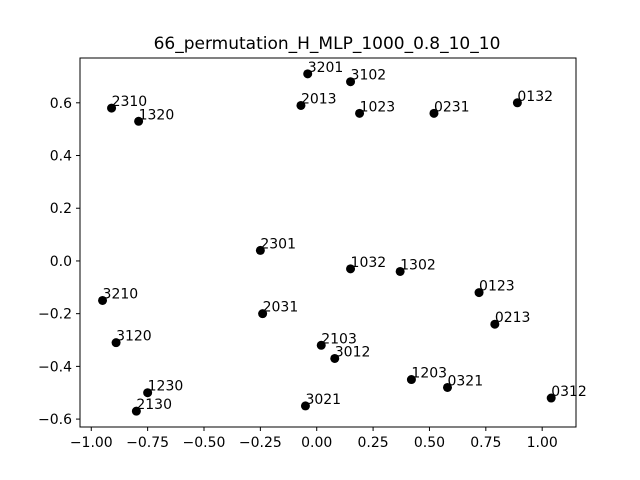 Image resolution: width=640 pixels, height=480 pixels. I want to click on data-point-label: 3012, so click(353, 352).